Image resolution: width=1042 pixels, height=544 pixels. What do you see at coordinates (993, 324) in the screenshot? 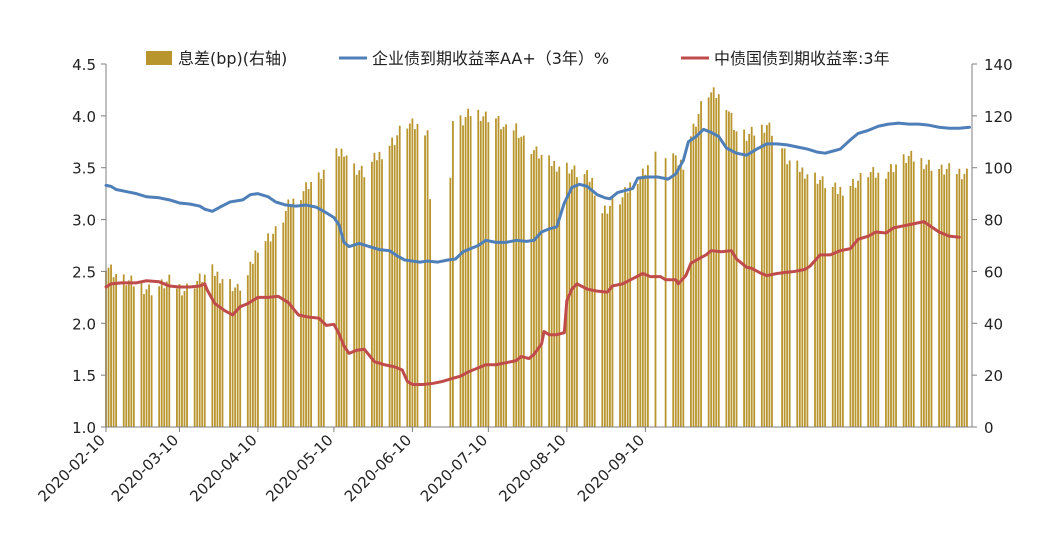
I see `right-axis-tick-label: 40` at bounding box center [993, 324].